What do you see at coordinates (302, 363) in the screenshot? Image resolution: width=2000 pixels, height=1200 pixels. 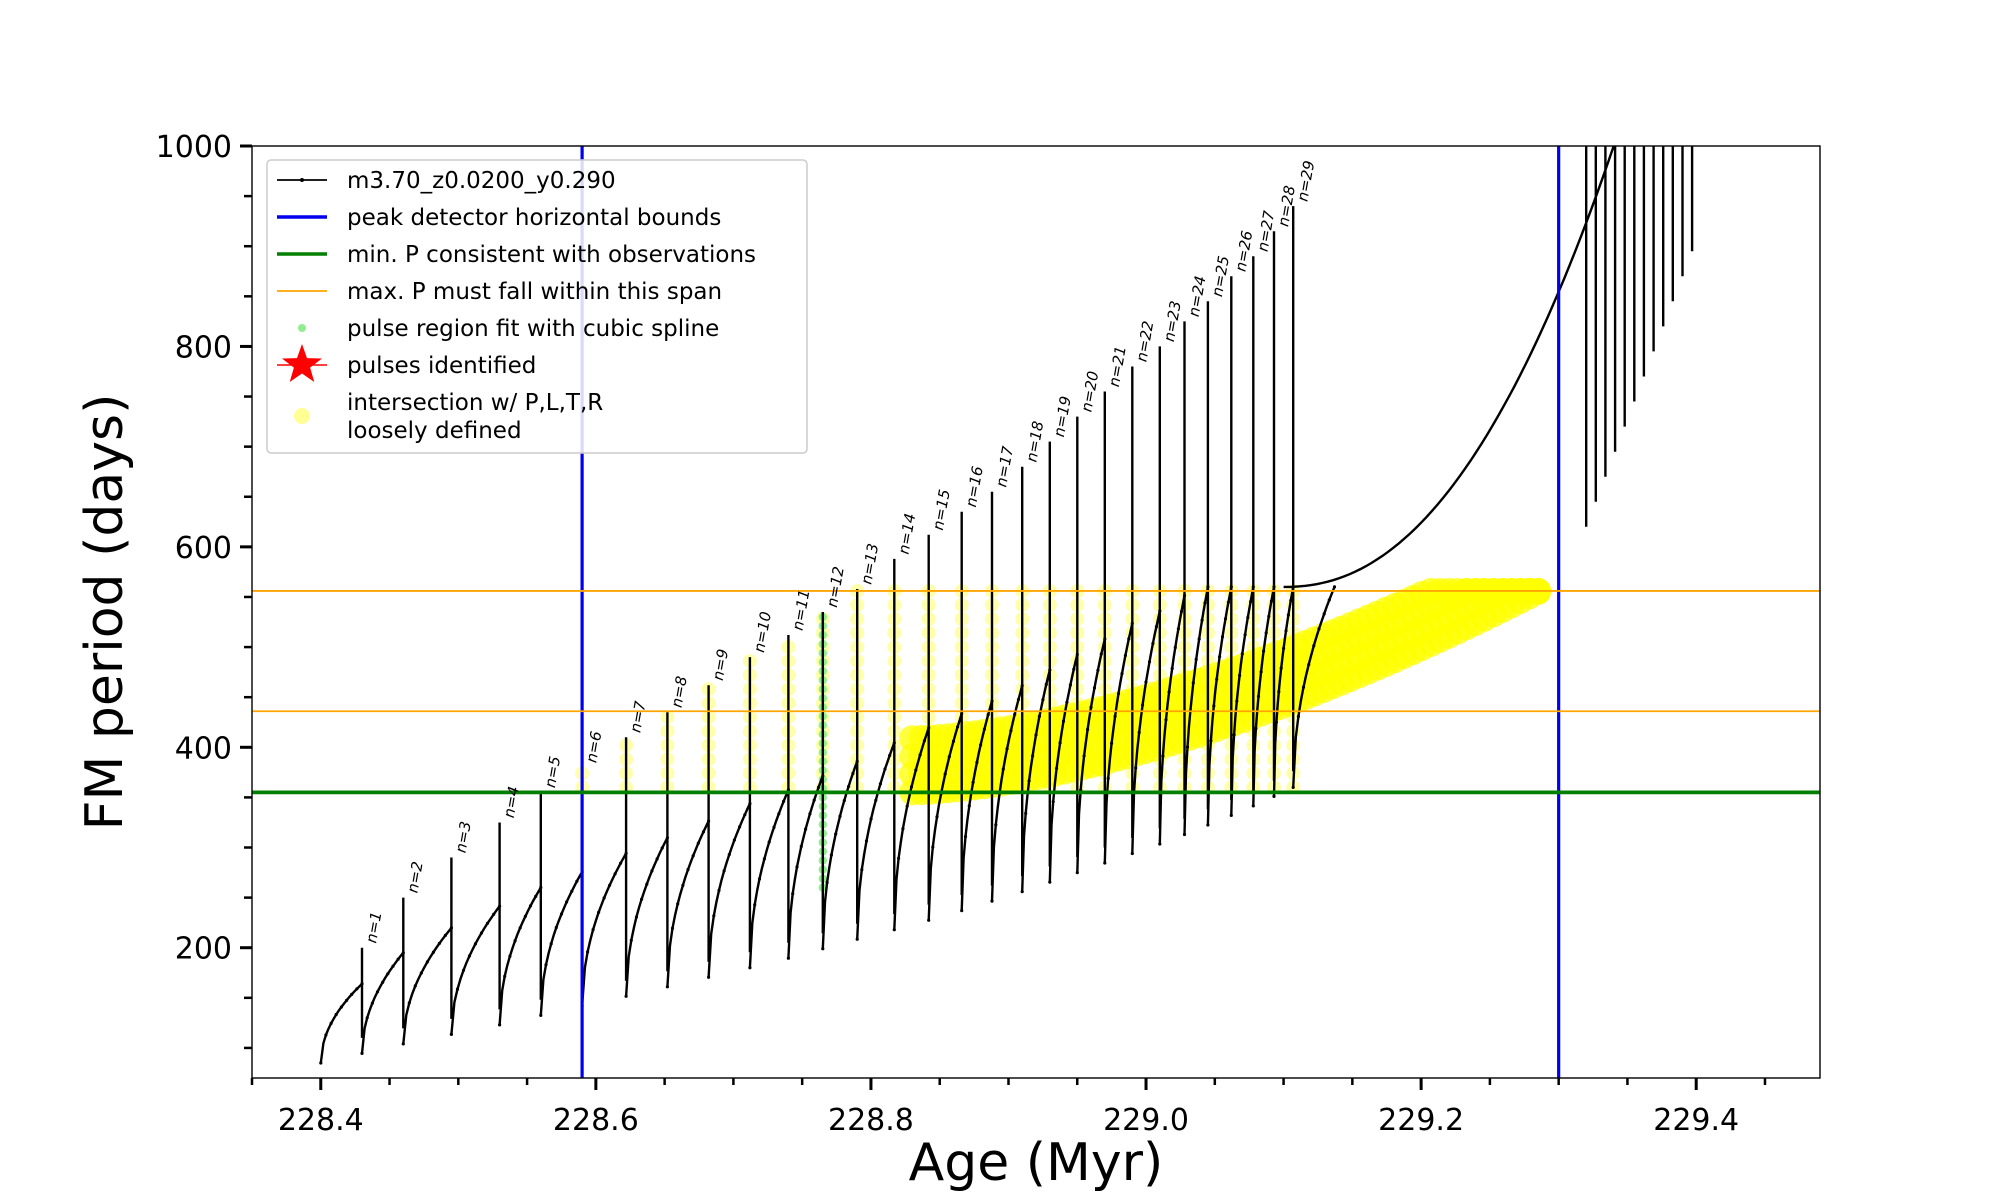 I see `star-icon` at bounding box center [302, 363].